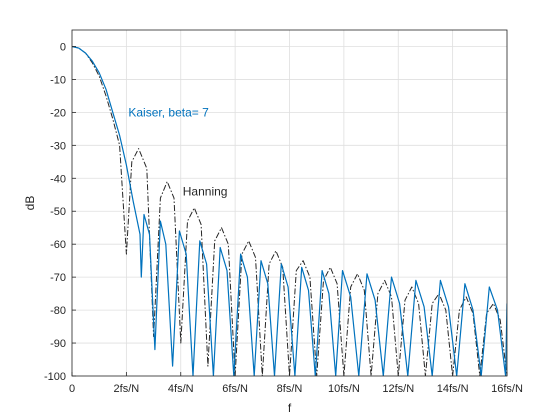 Image resolution: width=560 pixels, height=420 pixels. What do you see at coordinates (55, 377) in the screenshot?
I see `y-tick-label: -100` at bounding box center [55, 377].